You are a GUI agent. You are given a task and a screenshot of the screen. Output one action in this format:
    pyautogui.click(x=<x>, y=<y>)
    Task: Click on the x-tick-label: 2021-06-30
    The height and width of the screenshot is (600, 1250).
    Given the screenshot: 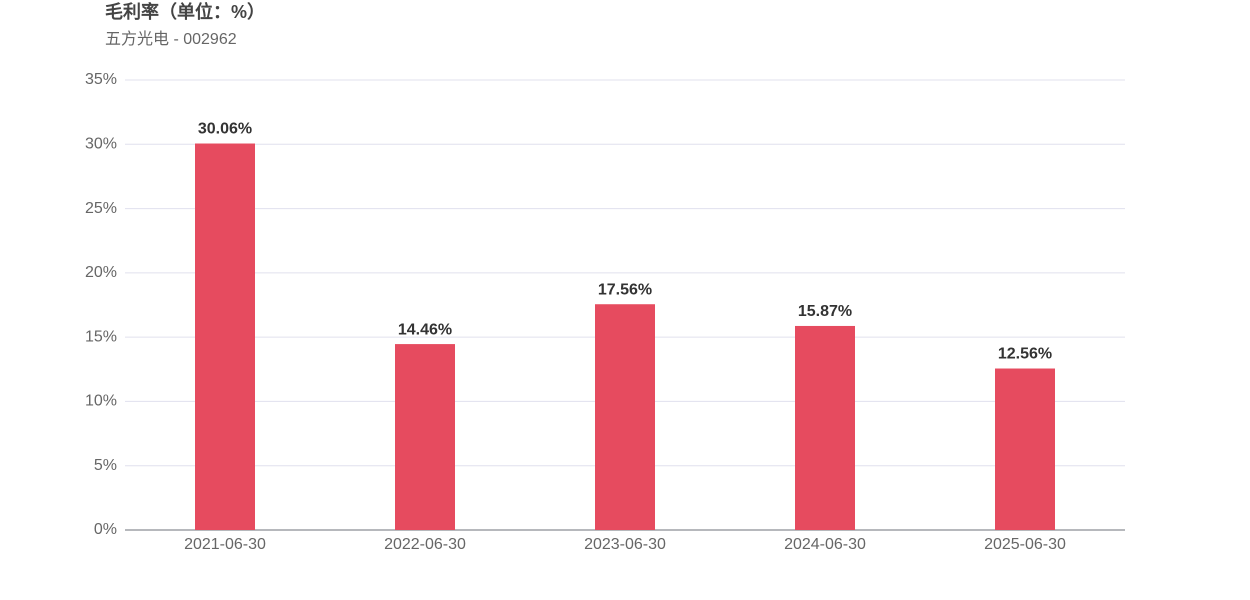 What is the action you would take?
    pyautogui.click(x=225, y=544)
    